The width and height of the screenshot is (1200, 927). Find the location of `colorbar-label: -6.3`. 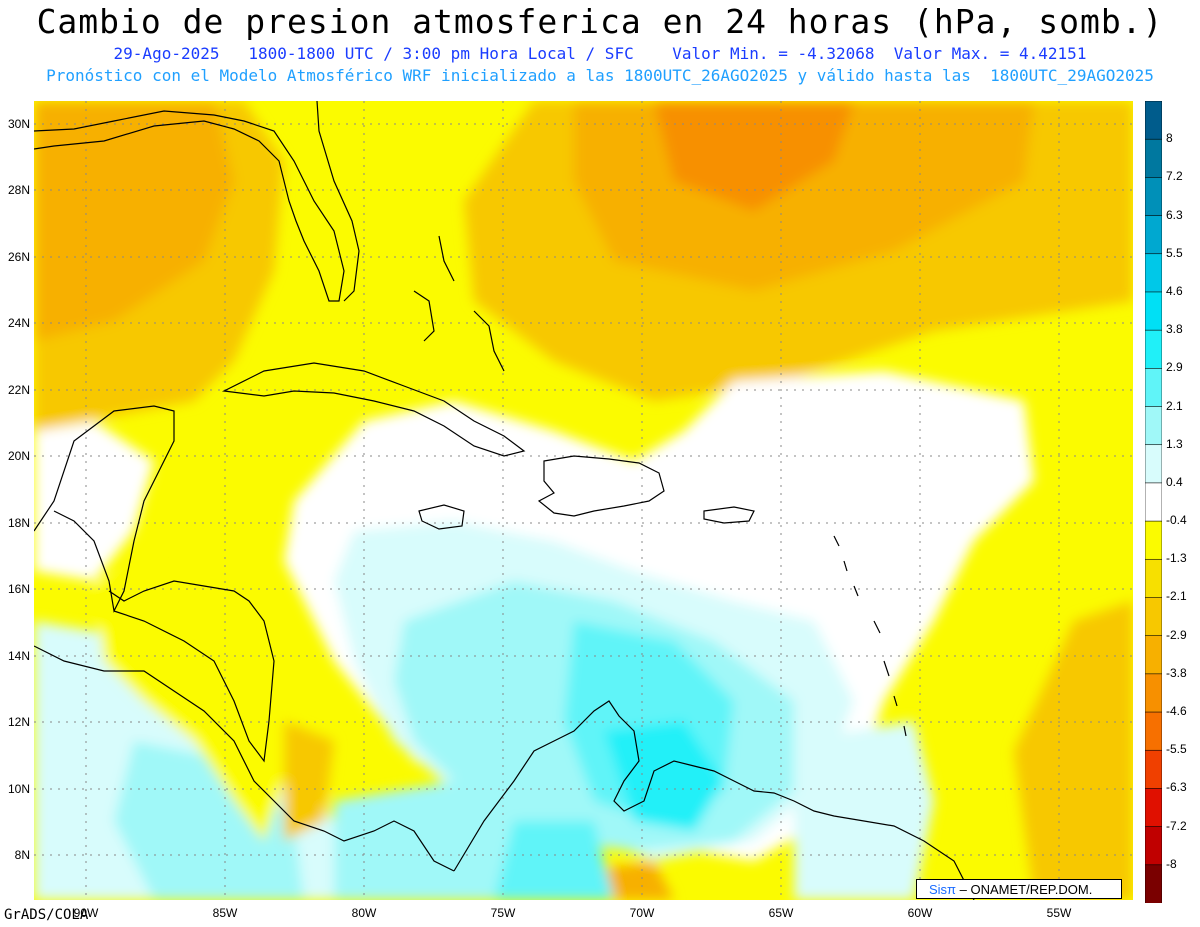

colorbar-label: -6.3 is located at coordinates (1176, 787).